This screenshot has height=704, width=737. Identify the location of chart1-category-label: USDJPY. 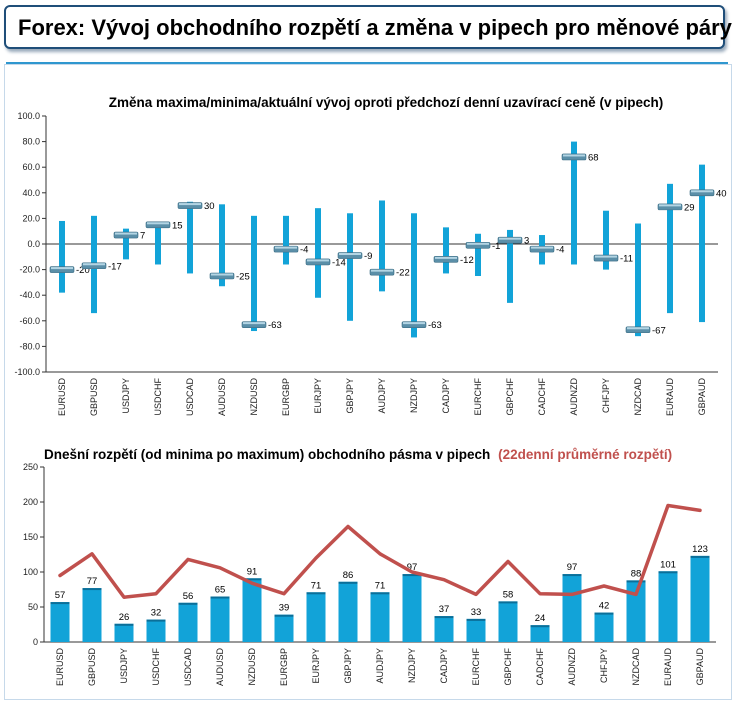
(126, 396).